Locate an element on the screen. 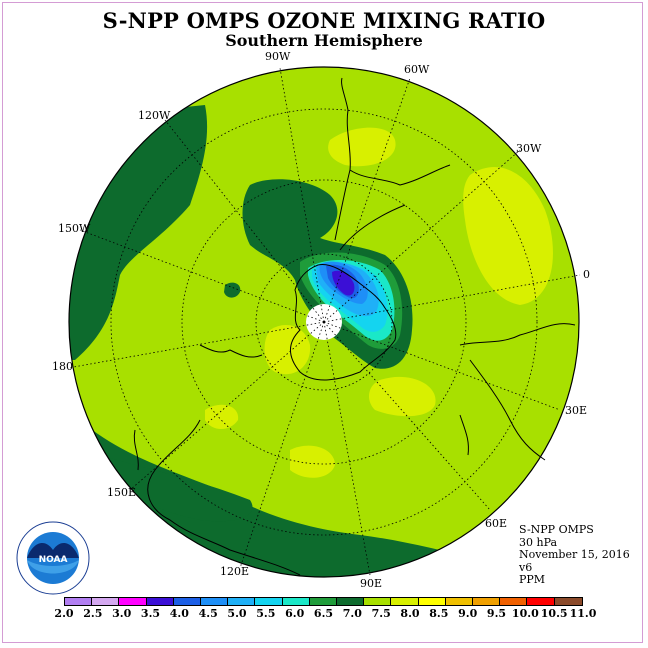 Image resolution: width=648 pixels, height=648 pixels. colorbar-tick-label: 7.0 is located at coordinates (352, 613).